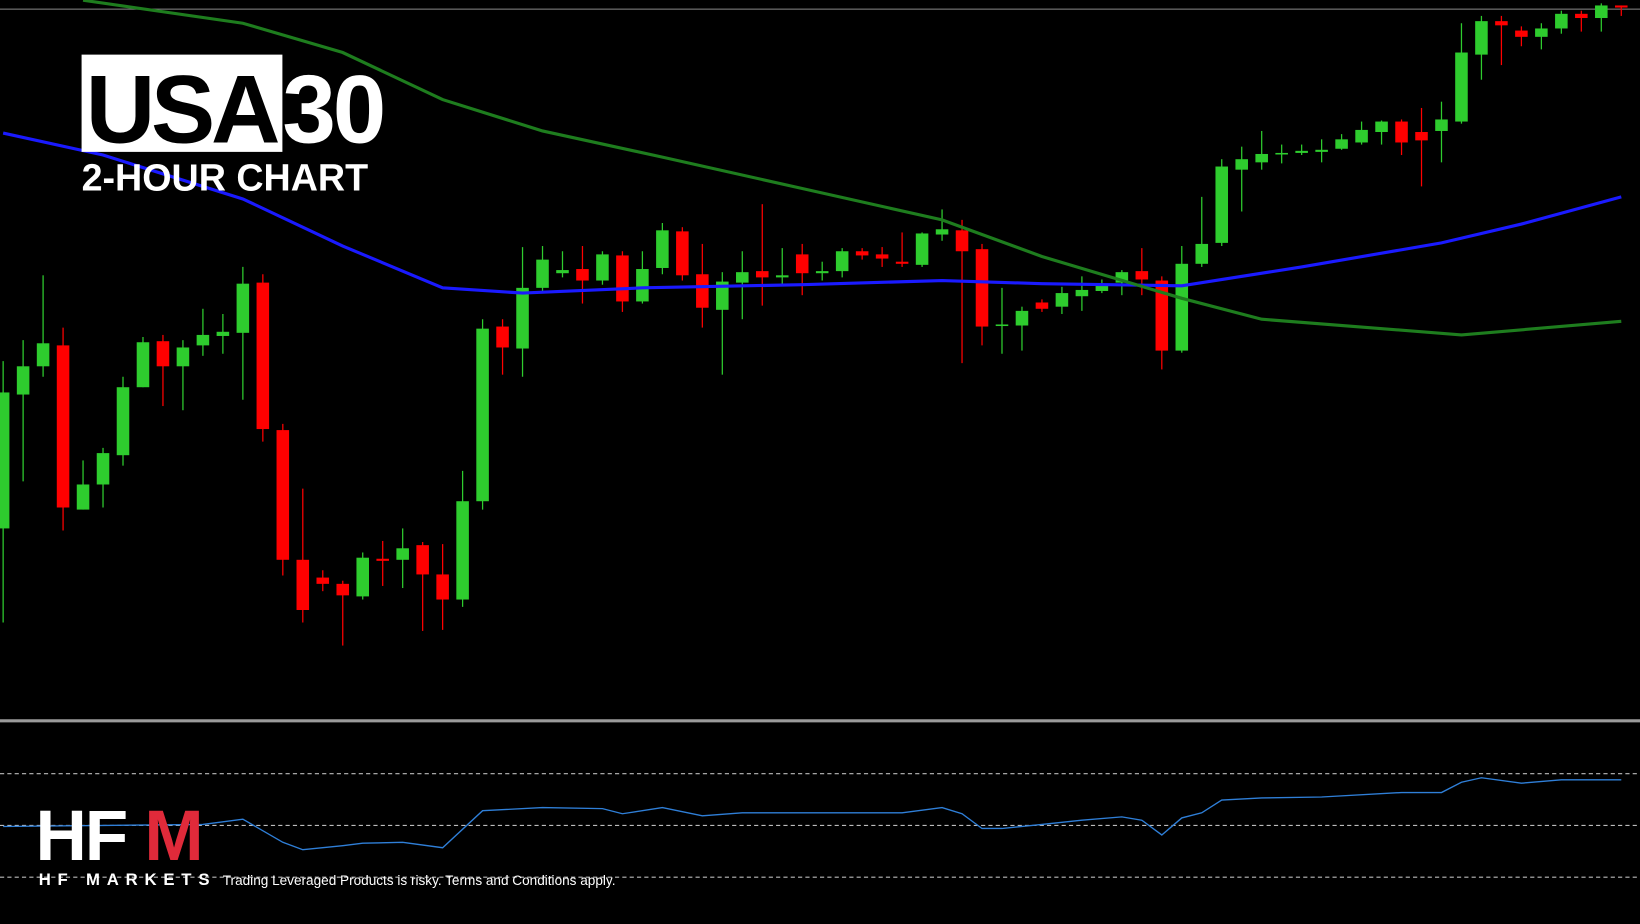 The width and height of the screenshot is (1640, 924). What do you see at coordinates (128, 879) in the screenshot?
I see `logo-tagline: HF MARKETS` at bounding box center [128, 879].